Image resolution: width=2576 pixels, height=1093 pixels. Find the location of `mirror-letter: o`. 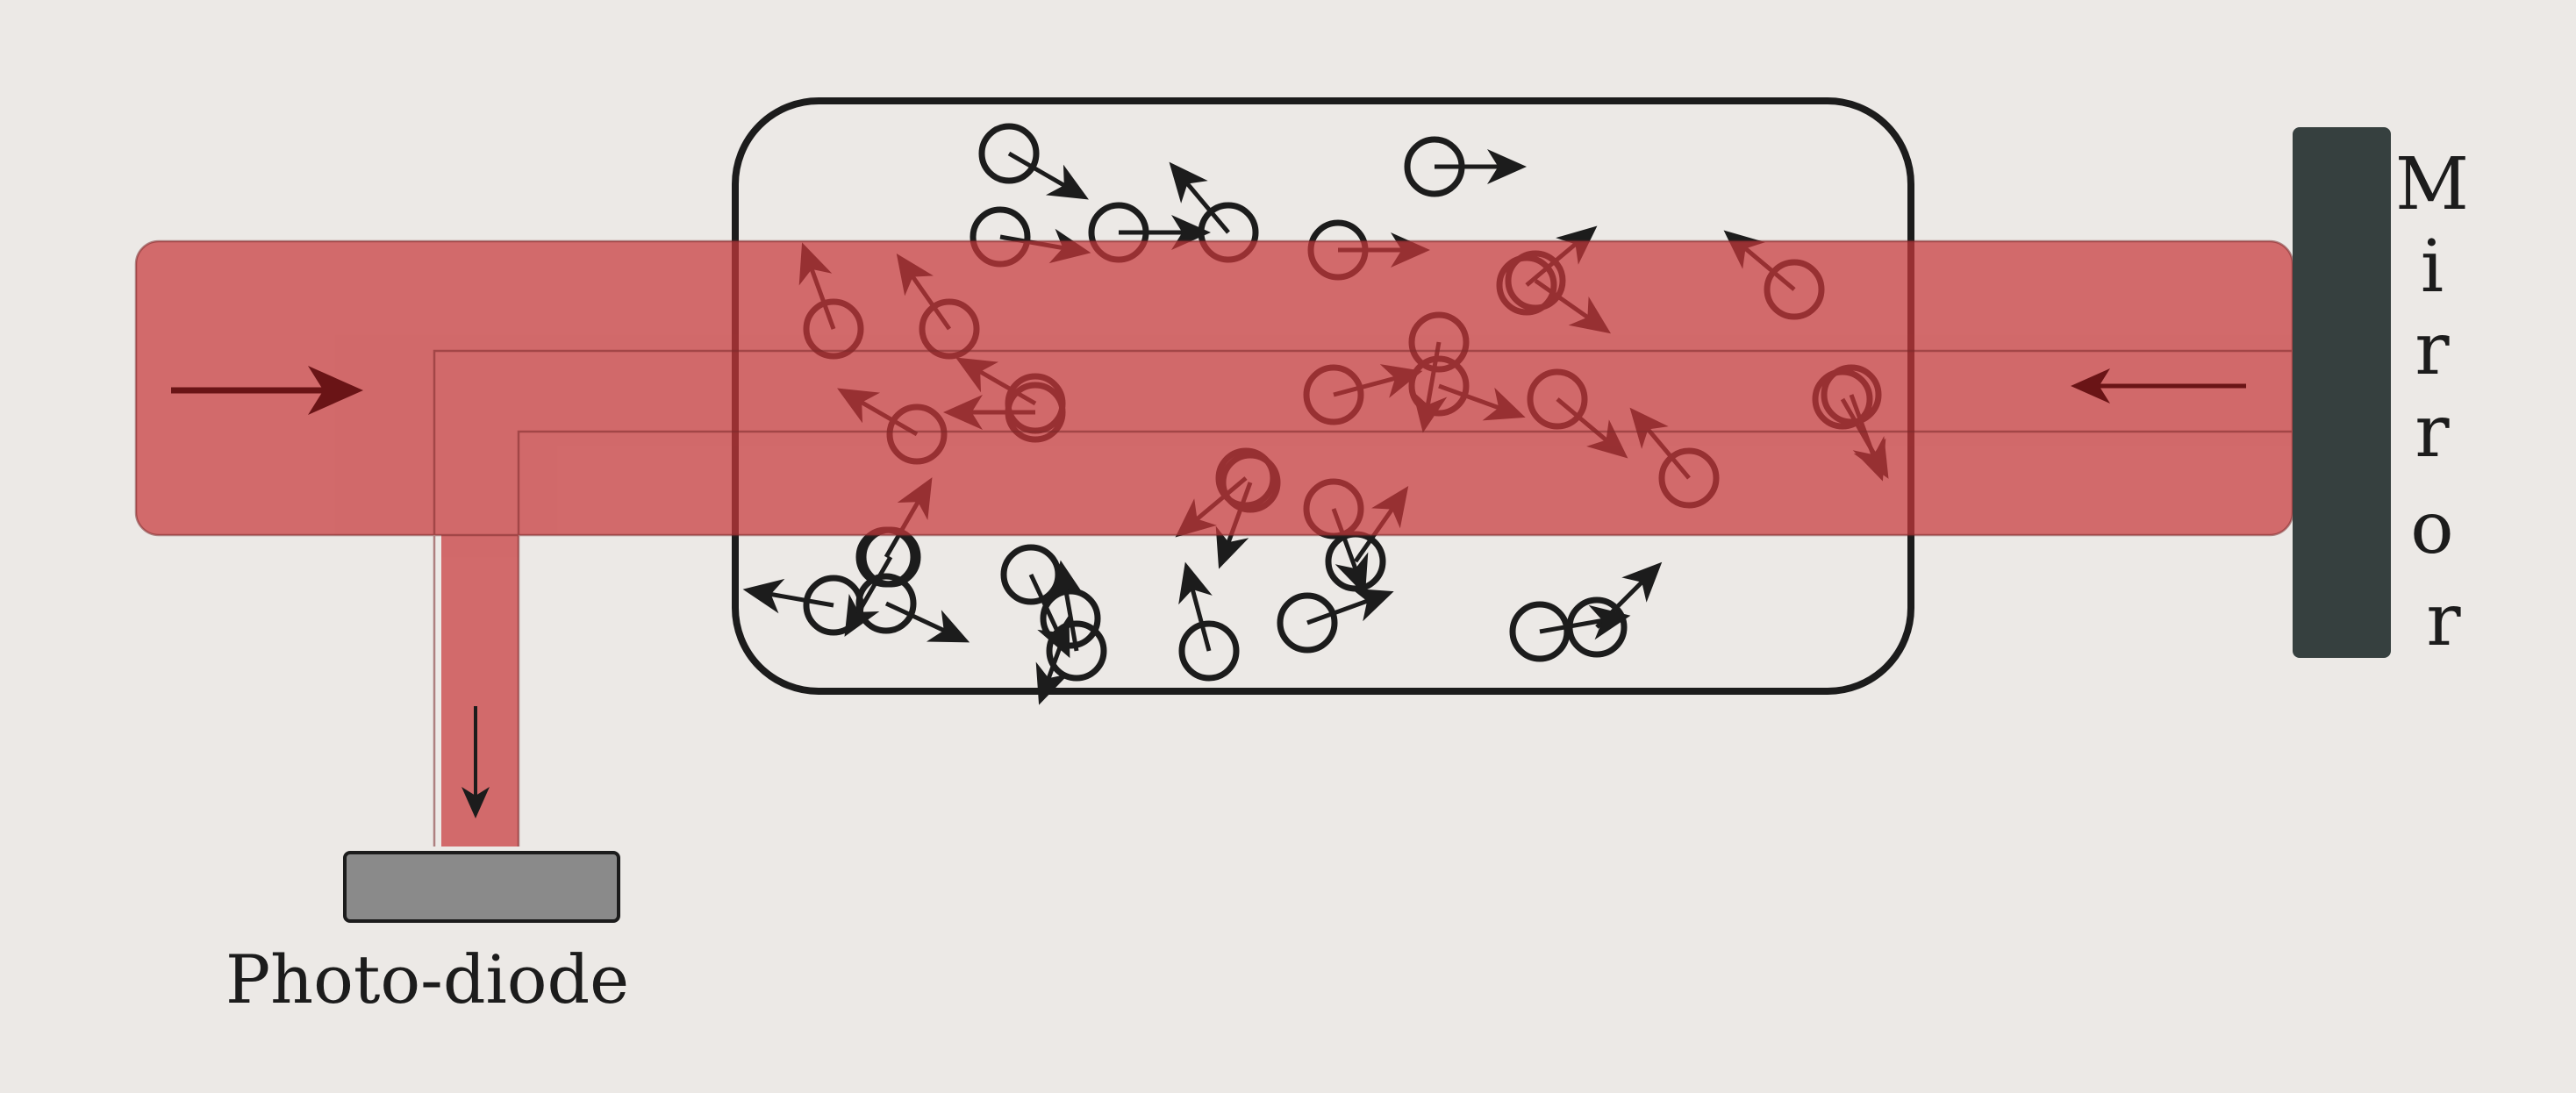

mirror-letter: o is located at coordinates (2431, 528).